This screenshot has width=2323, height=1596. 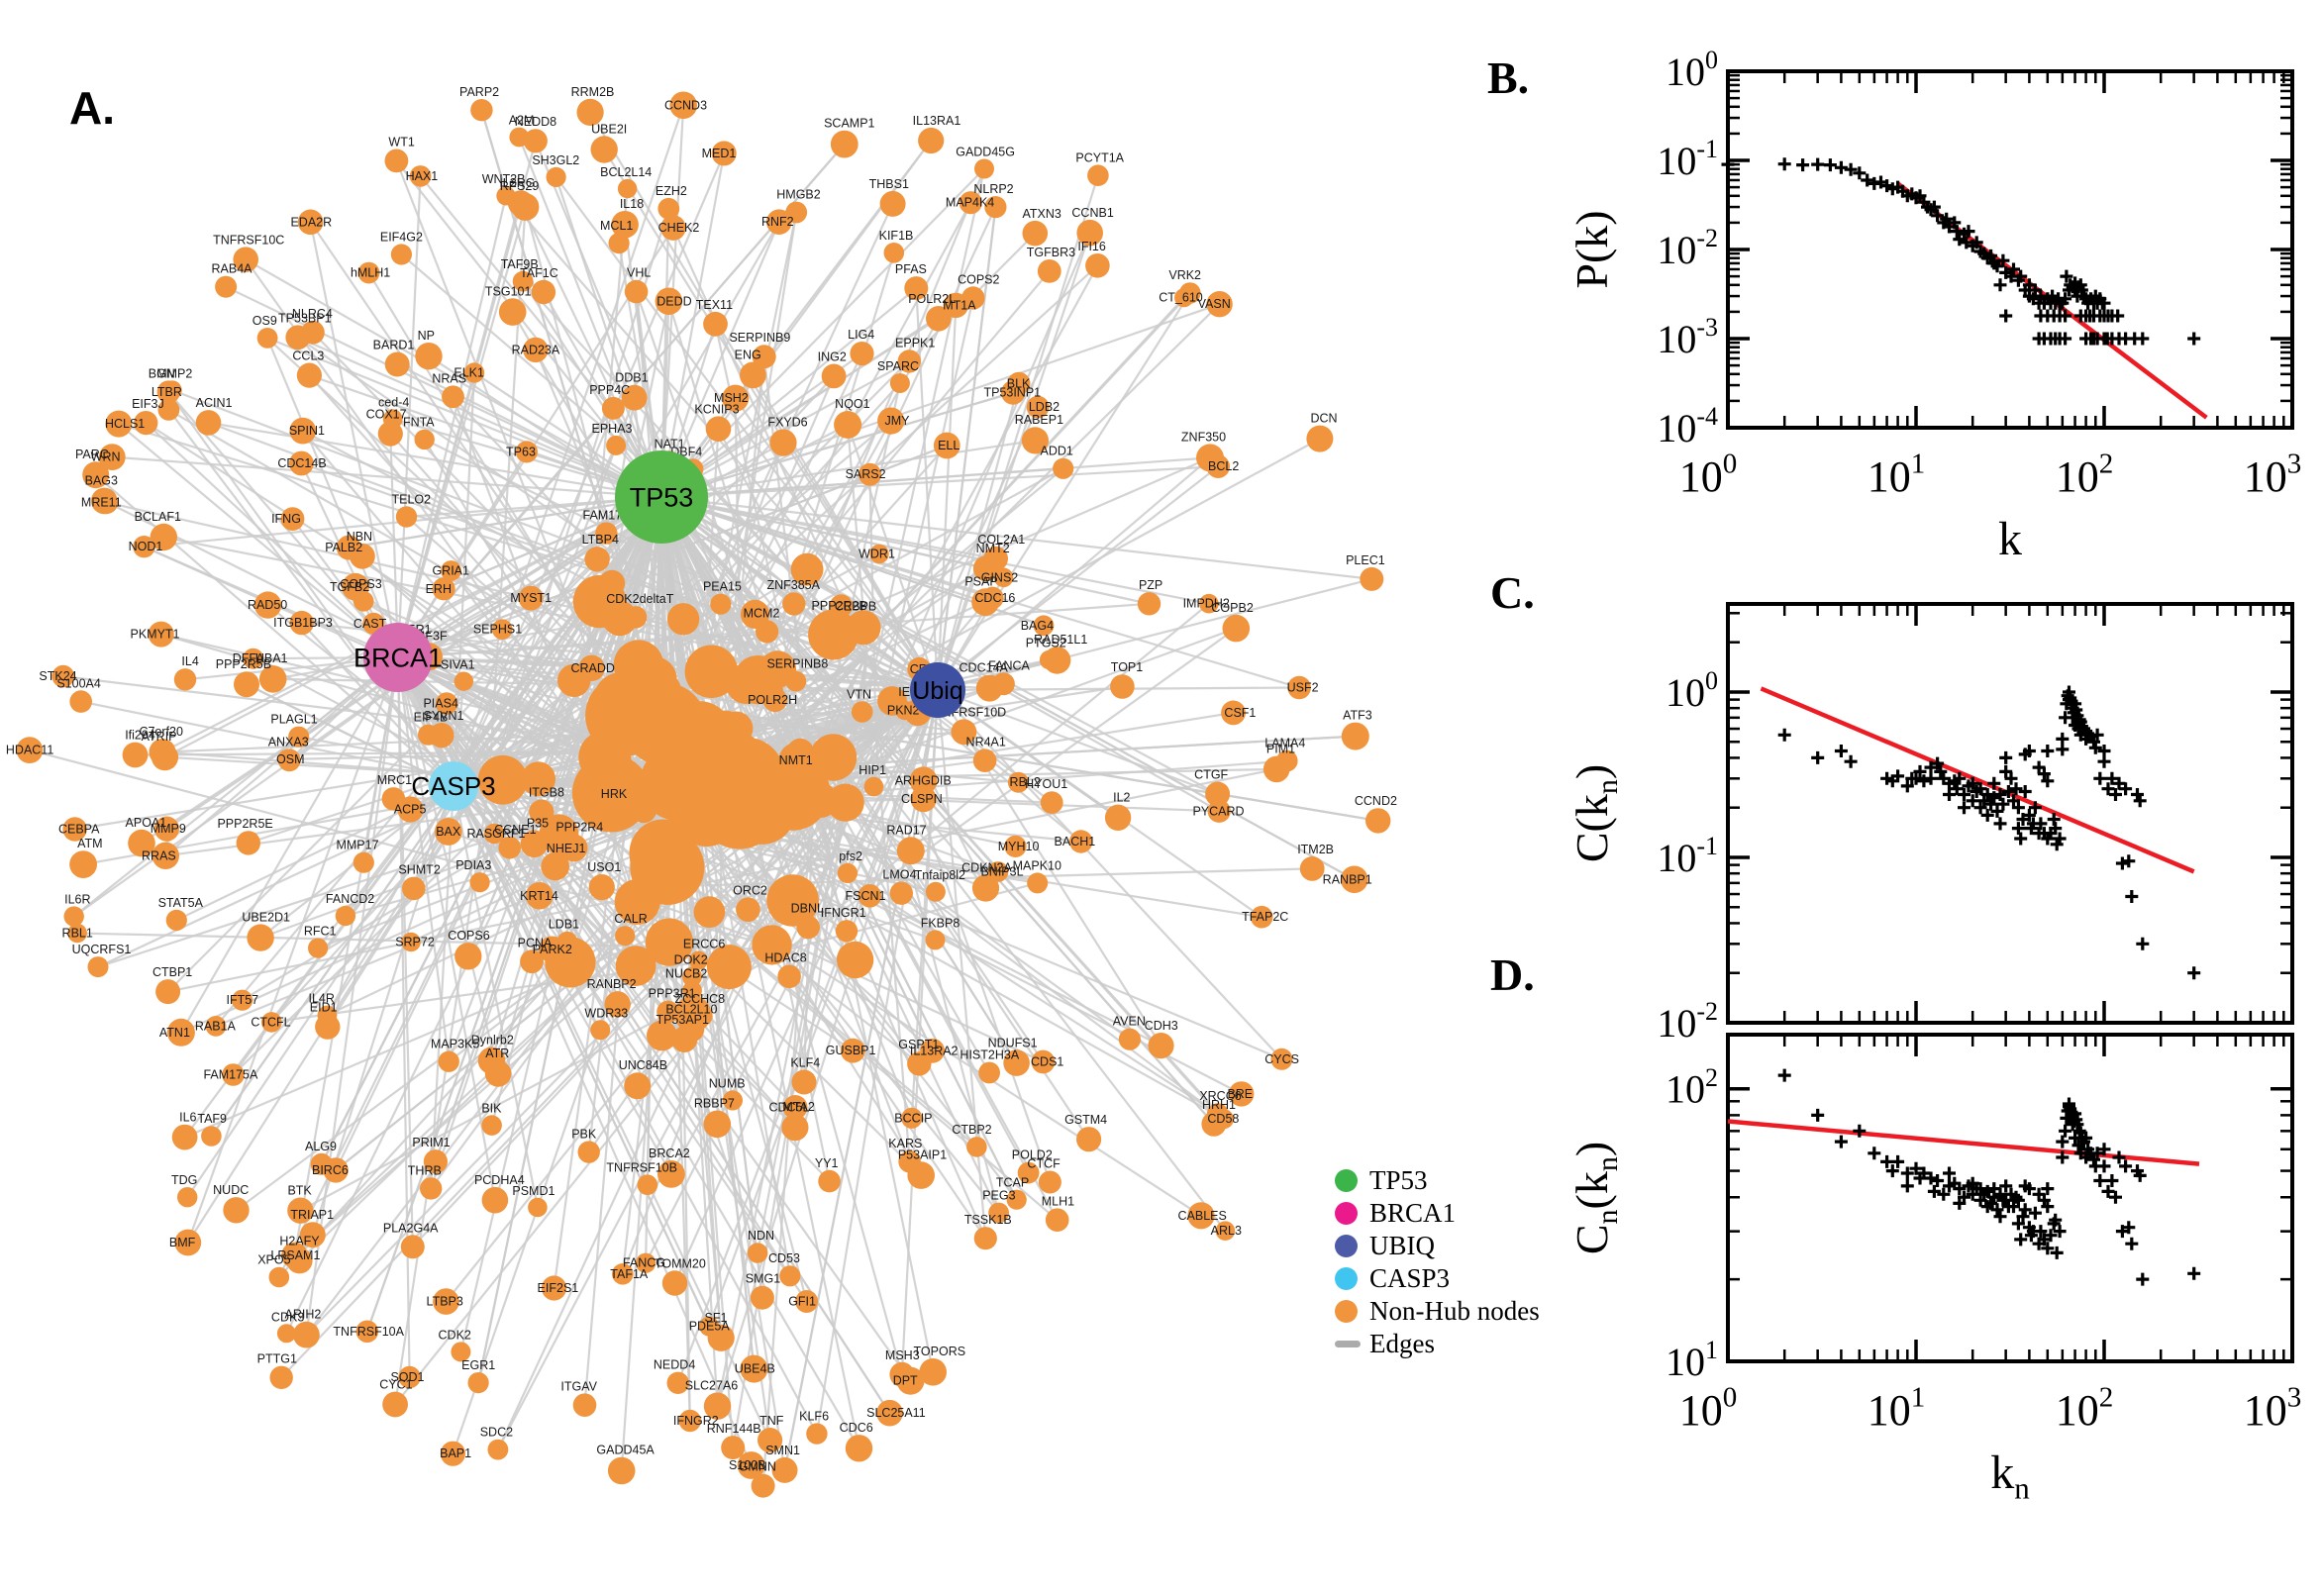 I want to click on network-node-label: CAST, so click(x=370, y=624).